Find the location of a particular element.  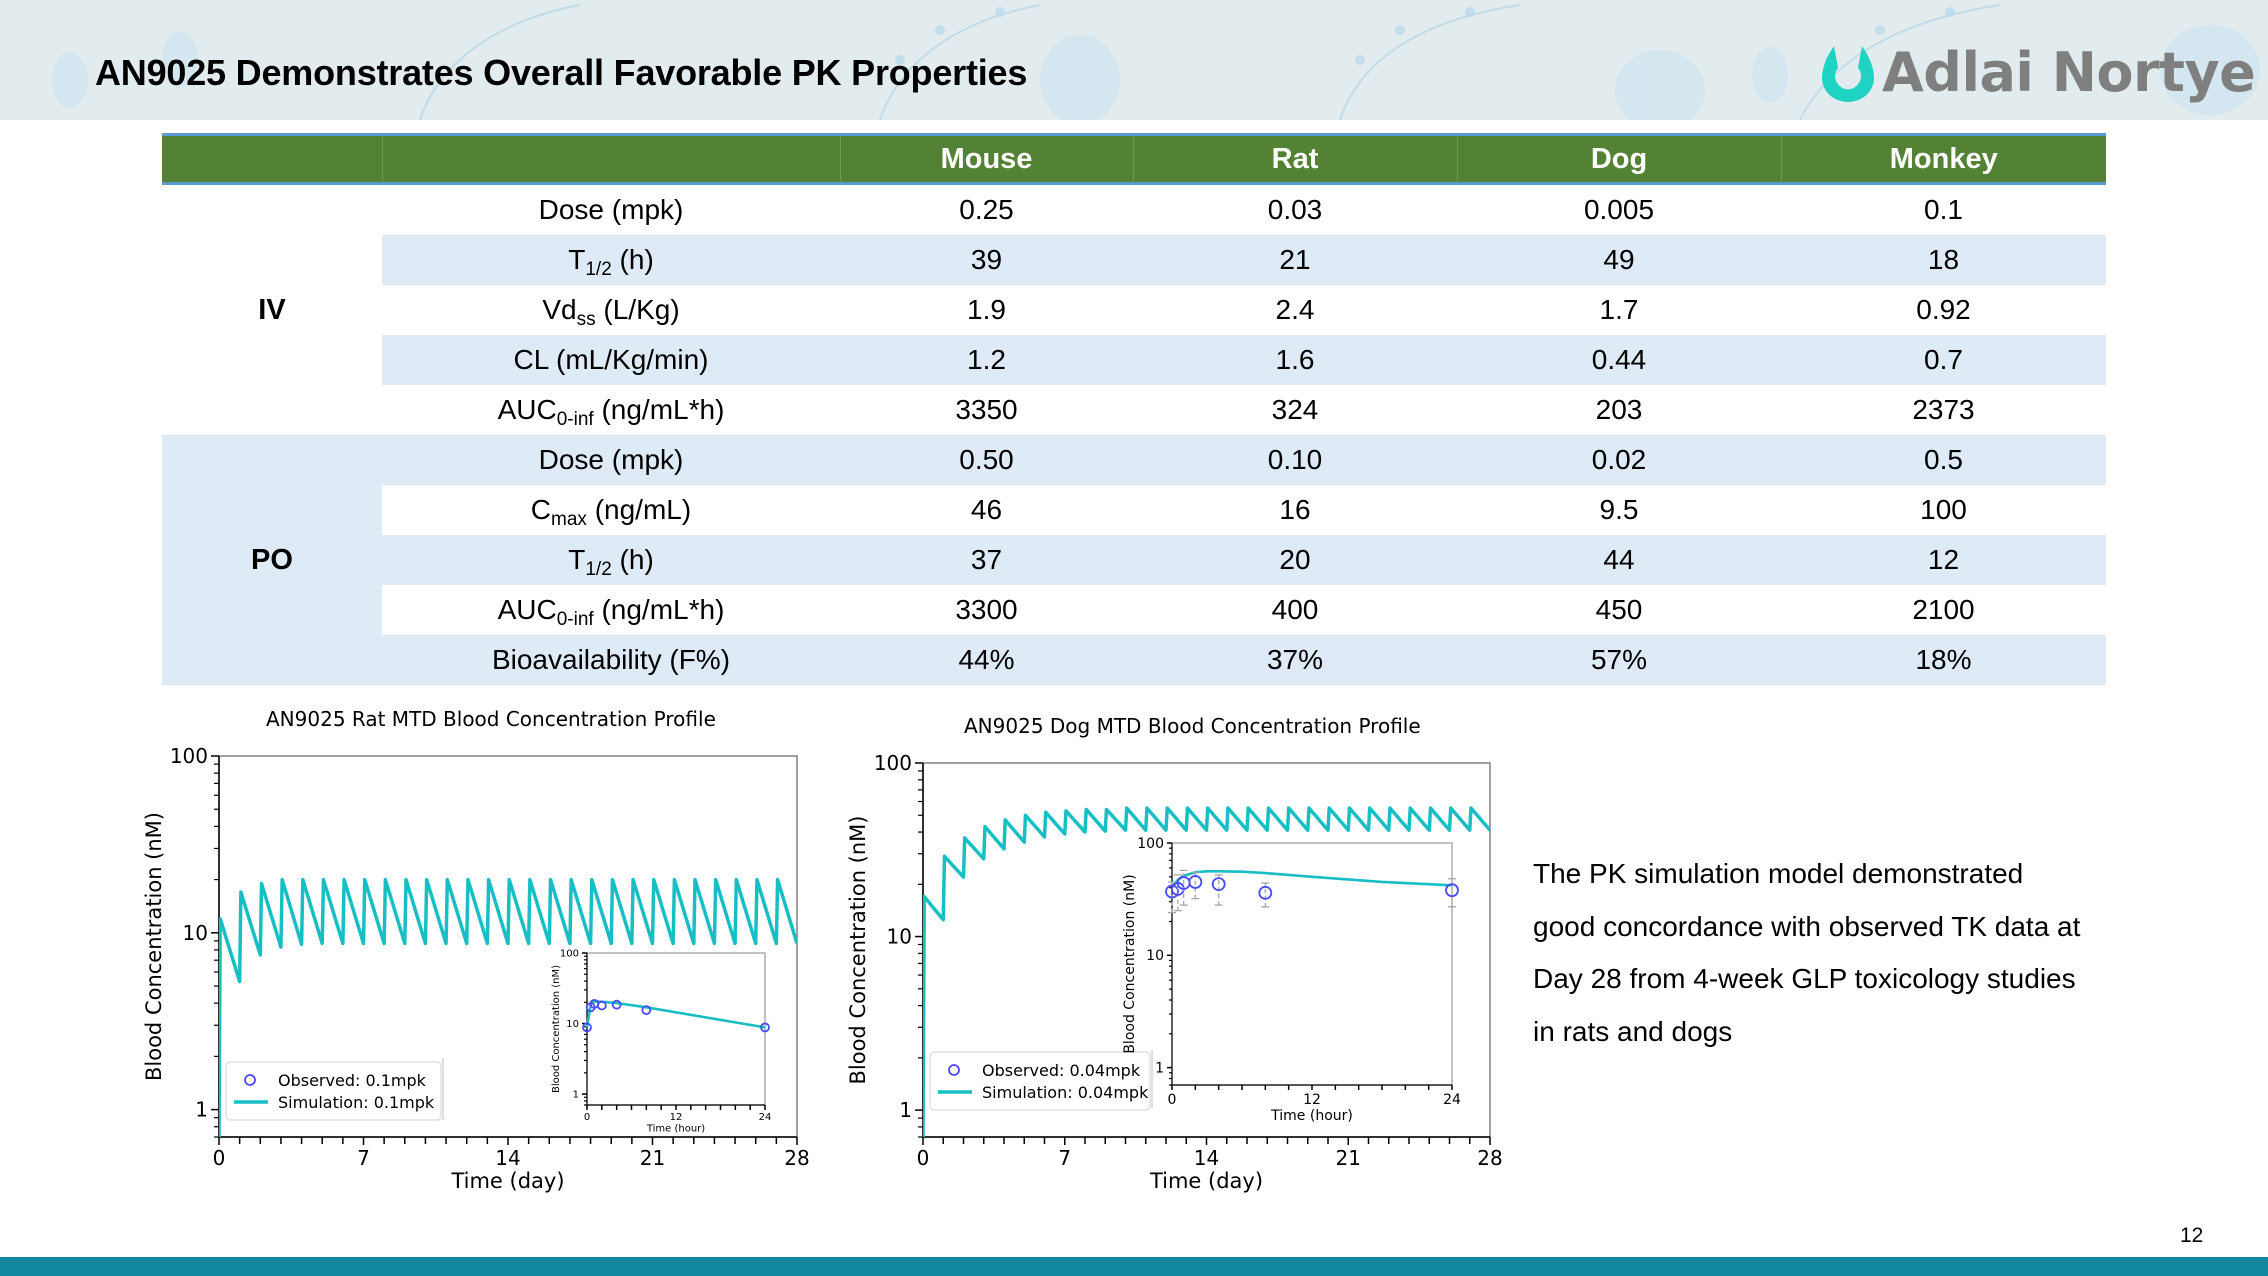

value-cell-dog: 0.005 is located at coordinates (1619, 209).